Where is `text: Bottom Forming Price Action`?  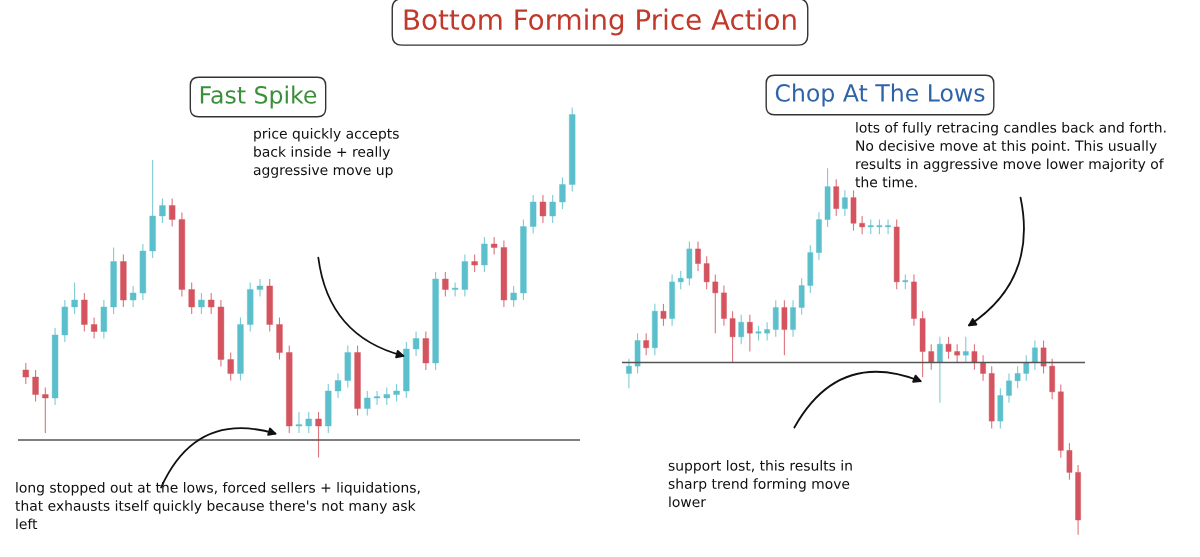
text: Bottom Forming Price Action is located at coordinates (600, 22).